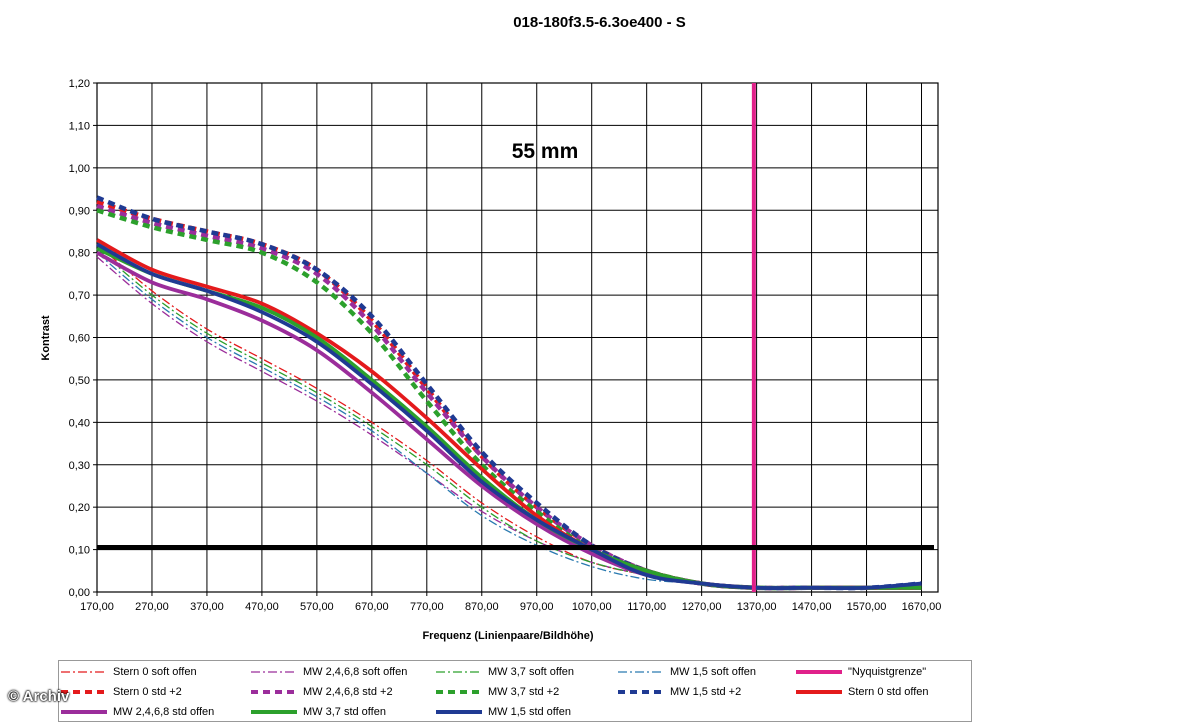 The width and height of the screenshot is (1199, 722). I want to click on x-tick-label: 270,00, so click(152, 607).